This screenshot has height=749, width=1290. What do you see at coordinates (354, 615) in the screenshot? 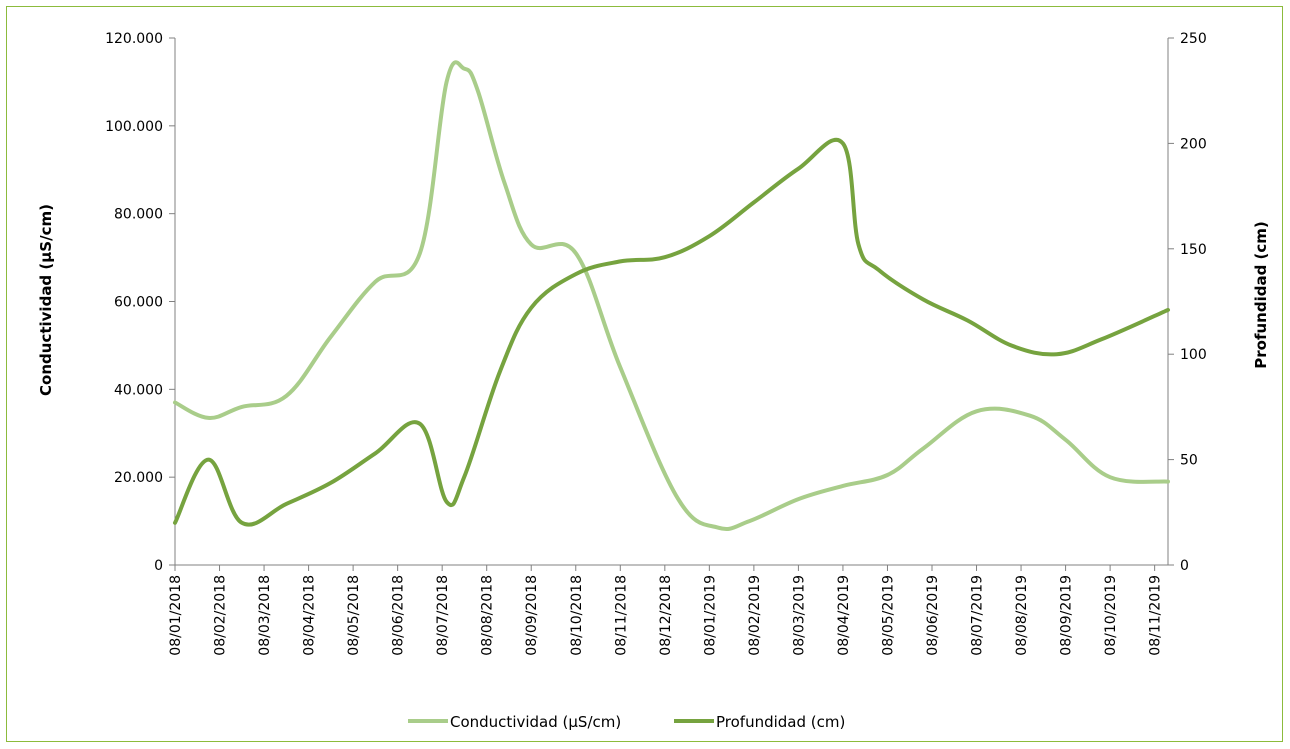
I see `x-axis-tick-label: 08/05/2018` at bounding box center [354, 615].